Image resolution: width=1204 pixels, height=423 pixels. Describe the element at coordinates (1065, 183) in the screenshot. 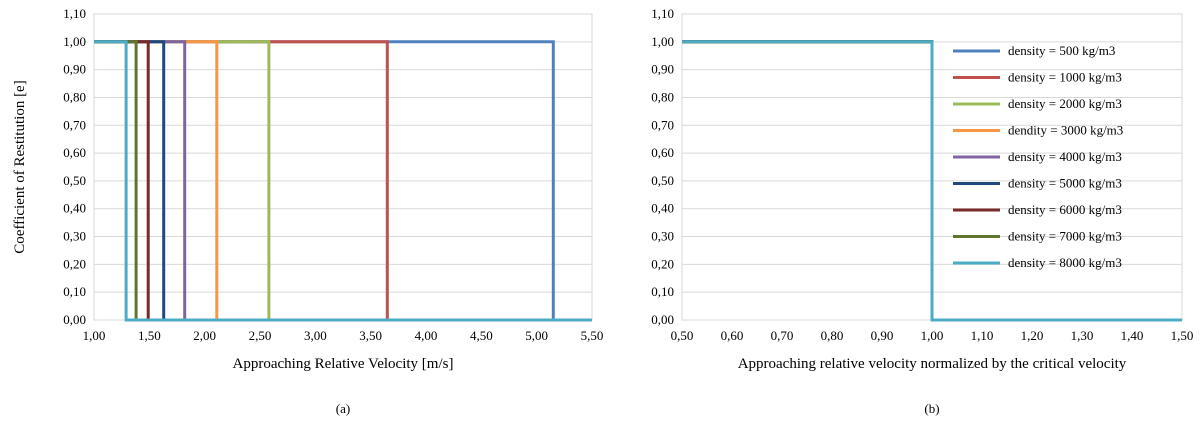

I see `legend-label: density = 5000 kg/m3` at that location.